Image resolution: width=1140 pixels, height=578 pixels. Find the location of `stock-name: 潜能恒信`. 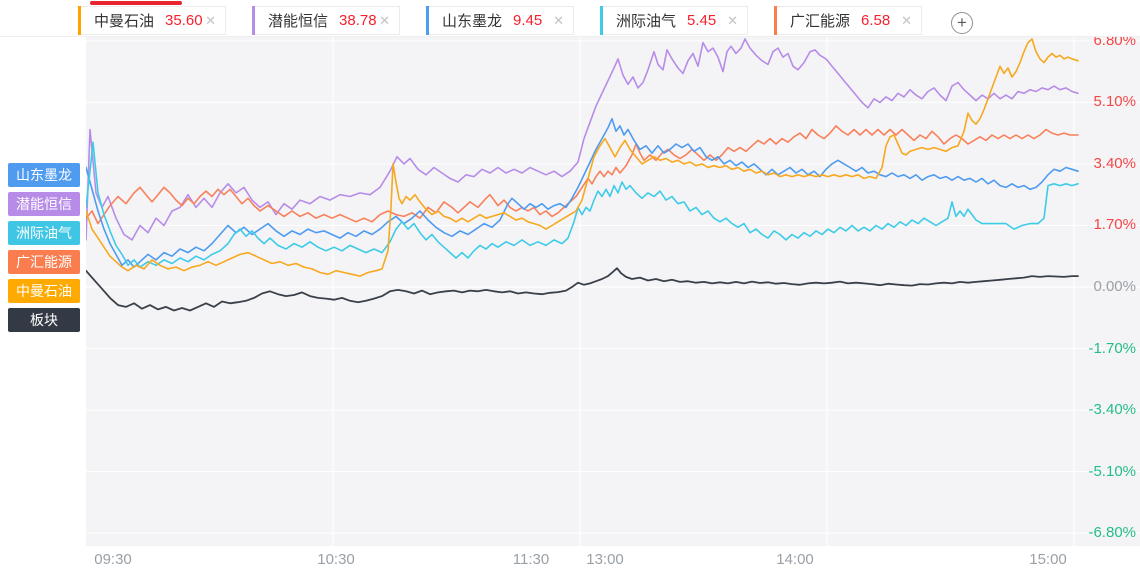

stock-name: 潜能恒信 is located at coordinates (298, 21).